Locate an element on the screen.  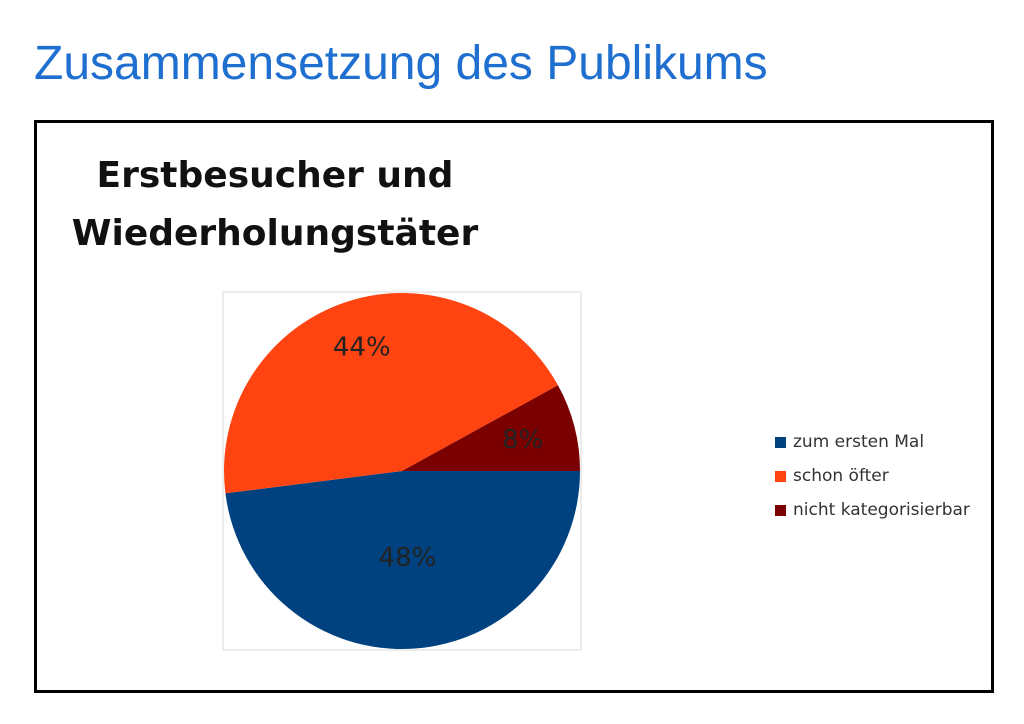
legend-item: zum ersten Mal is located at coordinates (872, 442).